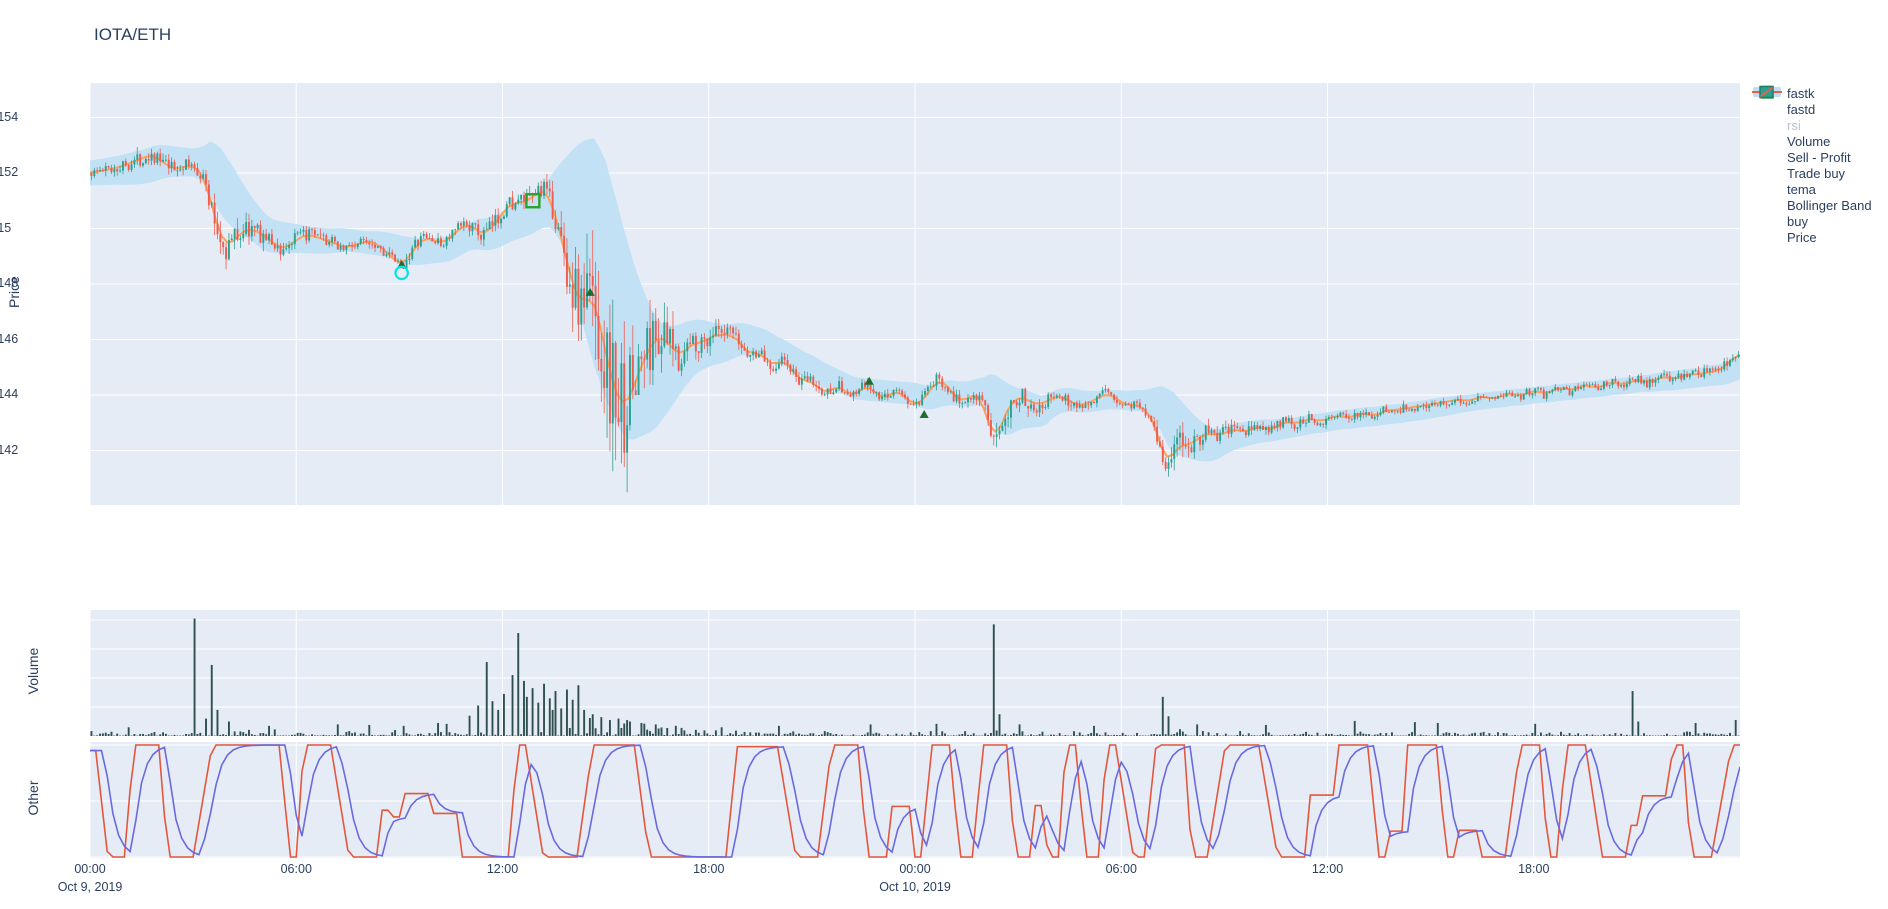 Image resolution: width=1888 pixels, height=909 pixels. I want to click on legend-item-price: Price, so click(1812, 165).